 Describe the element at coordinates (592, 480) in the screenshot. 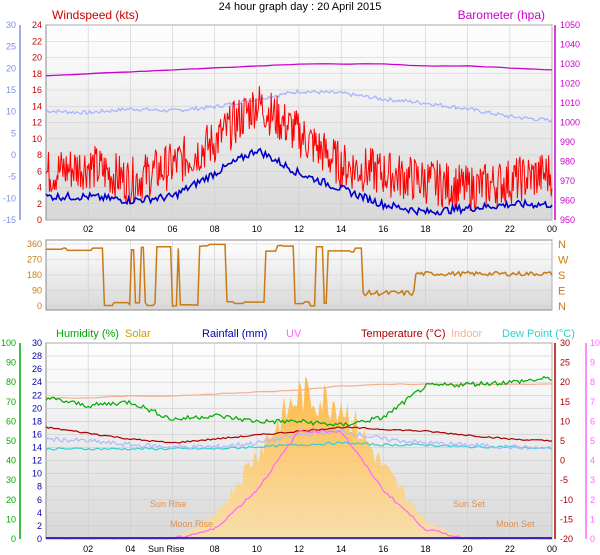

I see `uv-tick-label: 3` at that location.